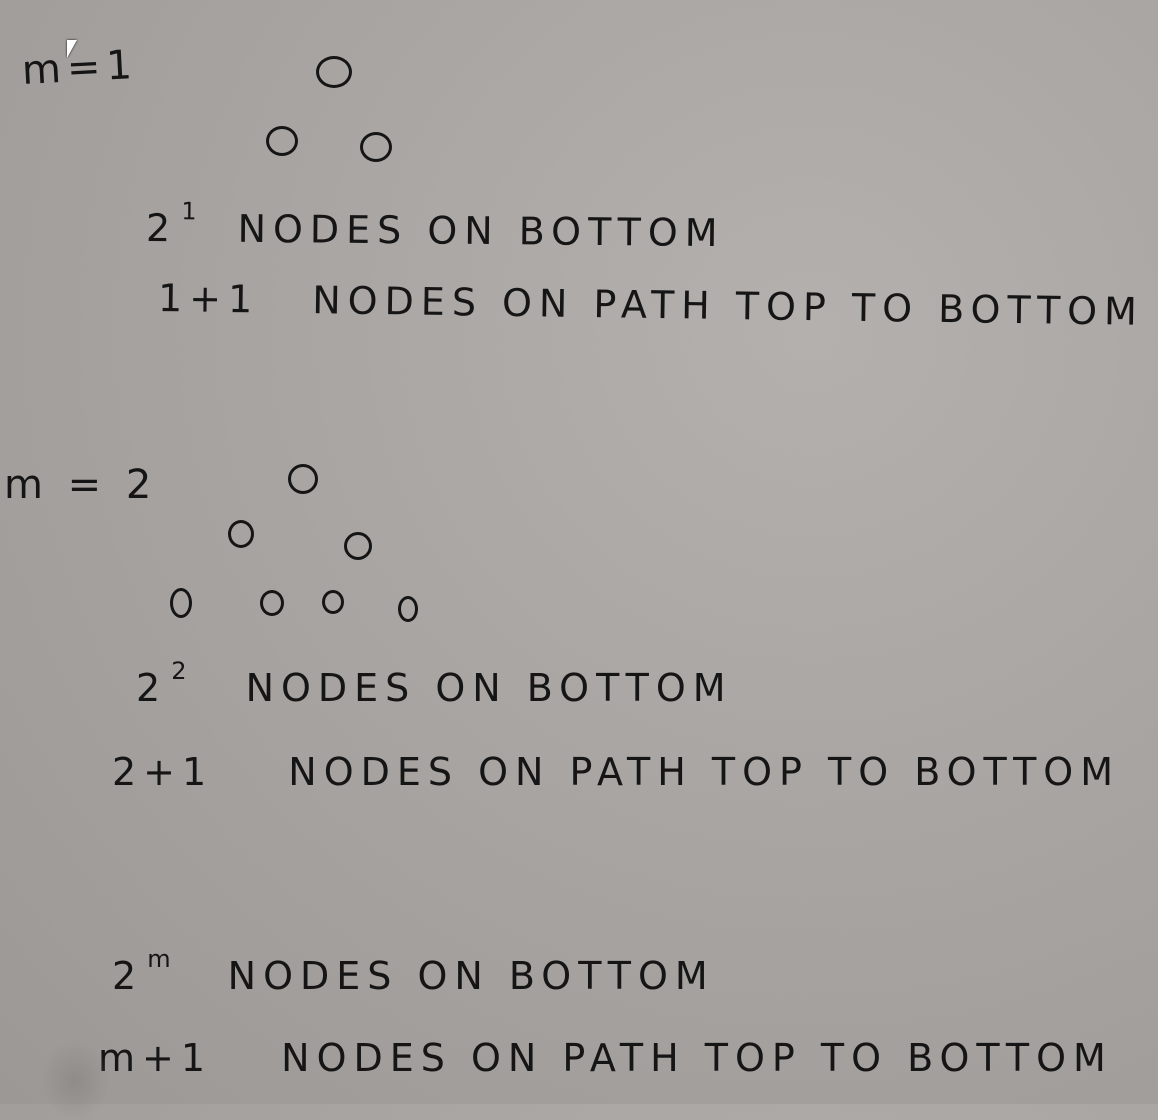 This screenshot has width=1158, height=1120. I want to click on case2-path-line: 2+1 NODES ON PATH TOP TO BOTTOM, so click(616, 772).